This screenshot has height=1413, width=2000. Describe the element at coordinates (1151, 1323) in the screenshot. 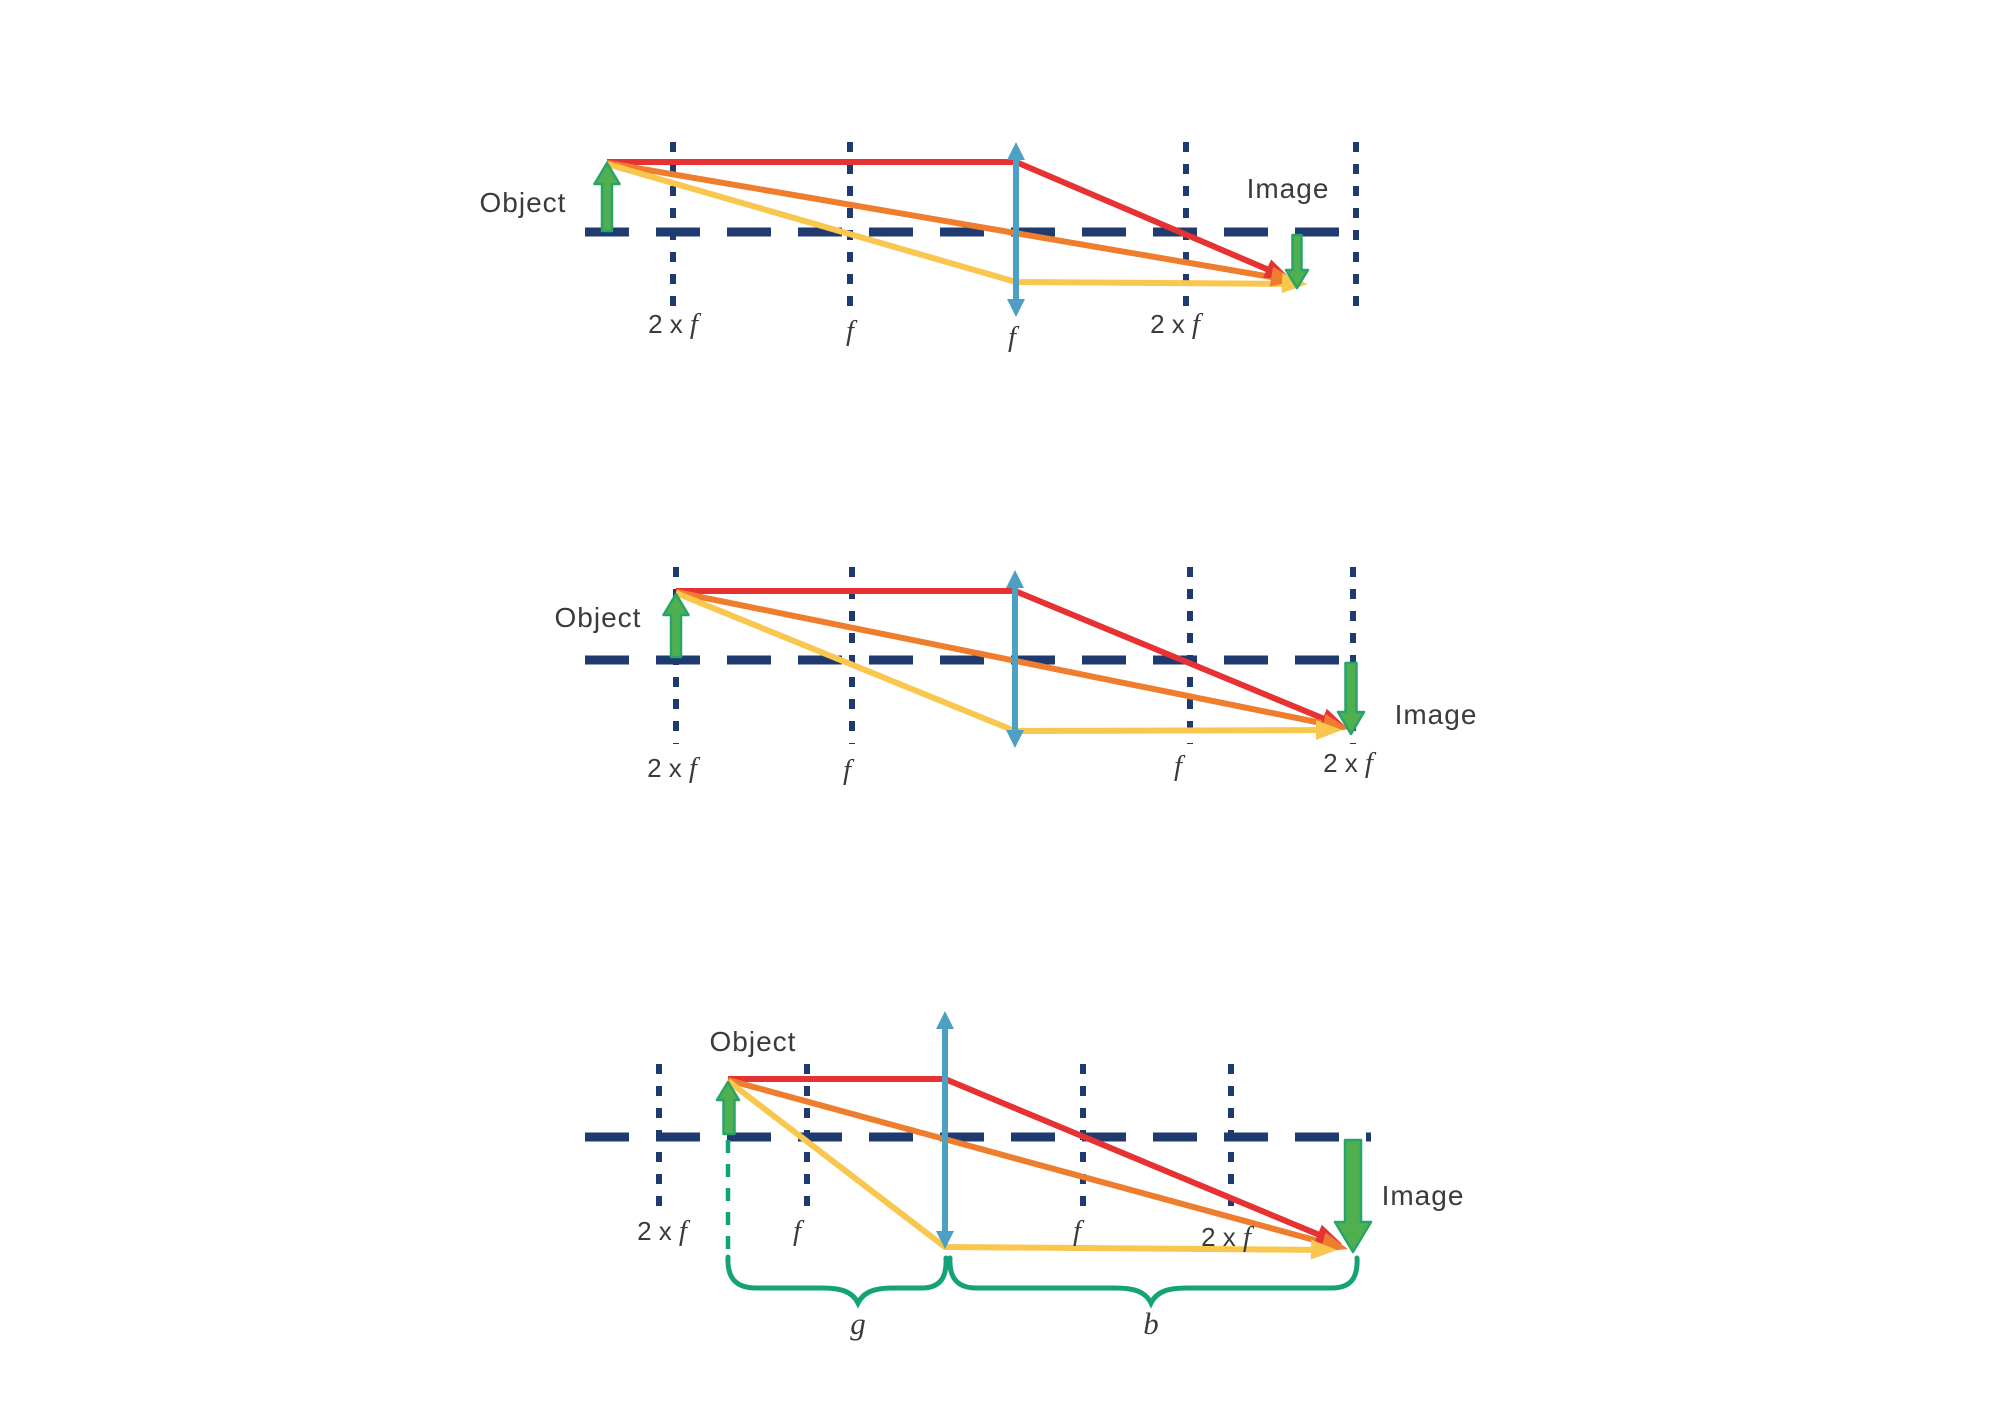

I see `distance-label-b: b` at that location.